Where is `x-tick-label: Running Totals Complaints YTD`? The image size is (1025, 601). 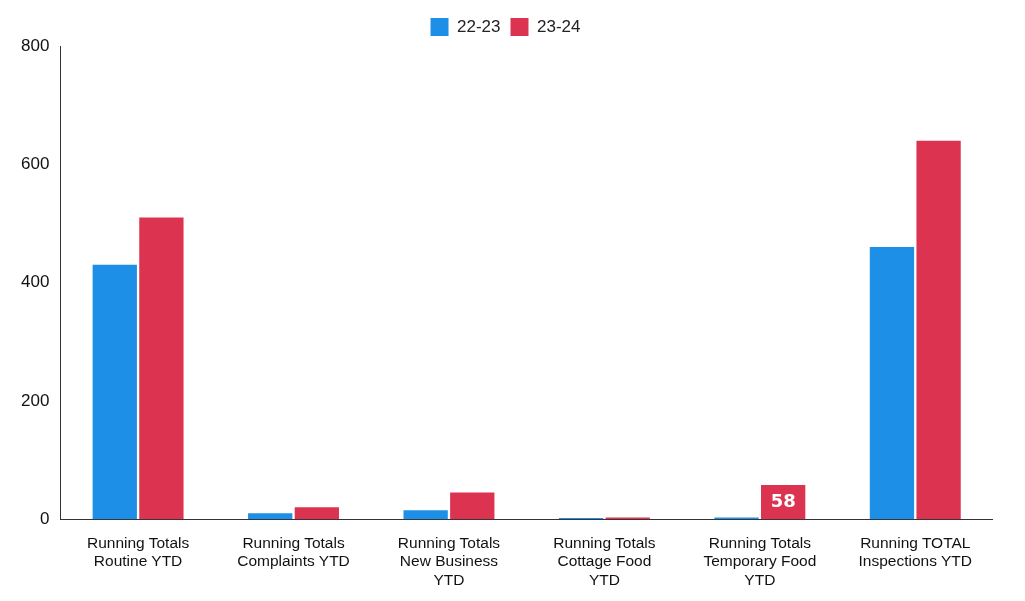
x-tick-label: Running Totals Complaints YTD is located at coordinates (293, 551).